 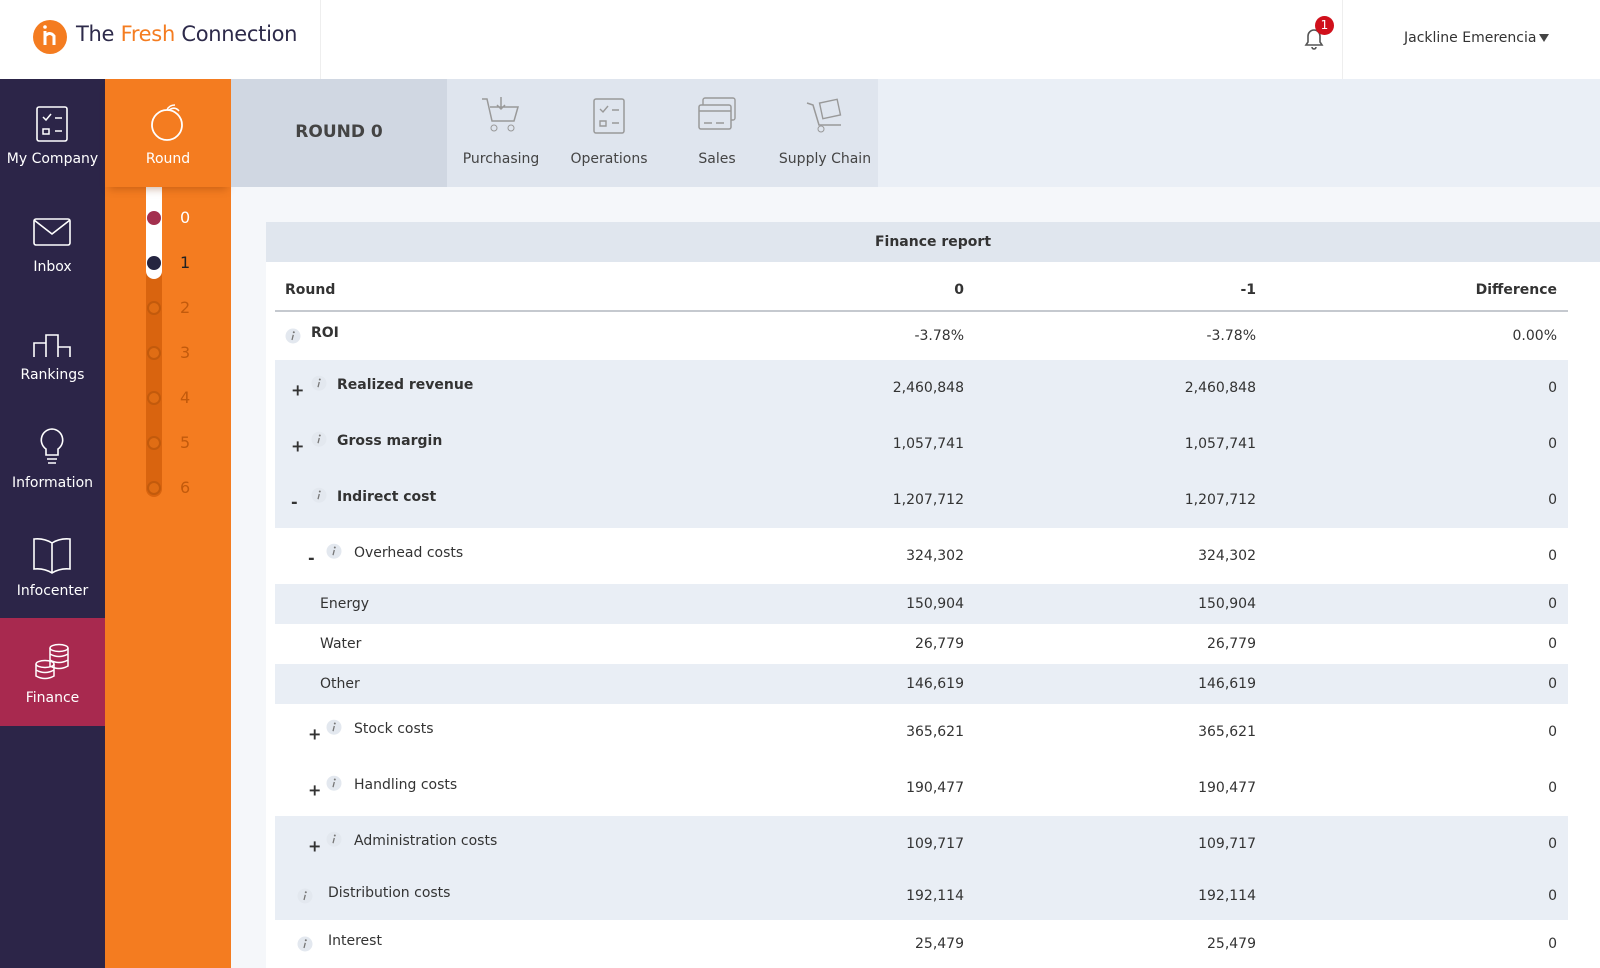 I want to click on nav-item: My Company, so click(x=52, y=133).